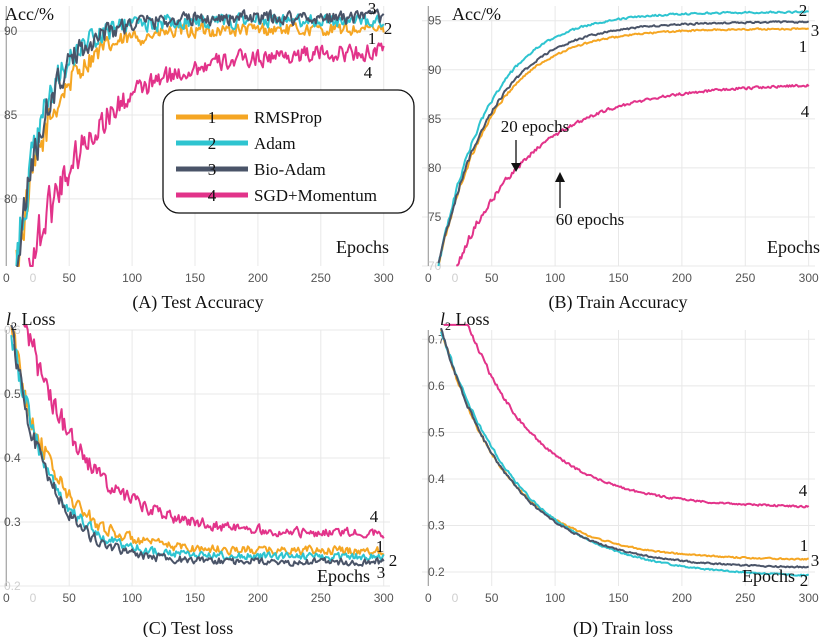 This screenshot has width=822, height=637. What do you see at coordinates (618, 302) in the screenshot?
I see `panel-caption: (B) Train Accuracy` at bounding box center [618, 302].